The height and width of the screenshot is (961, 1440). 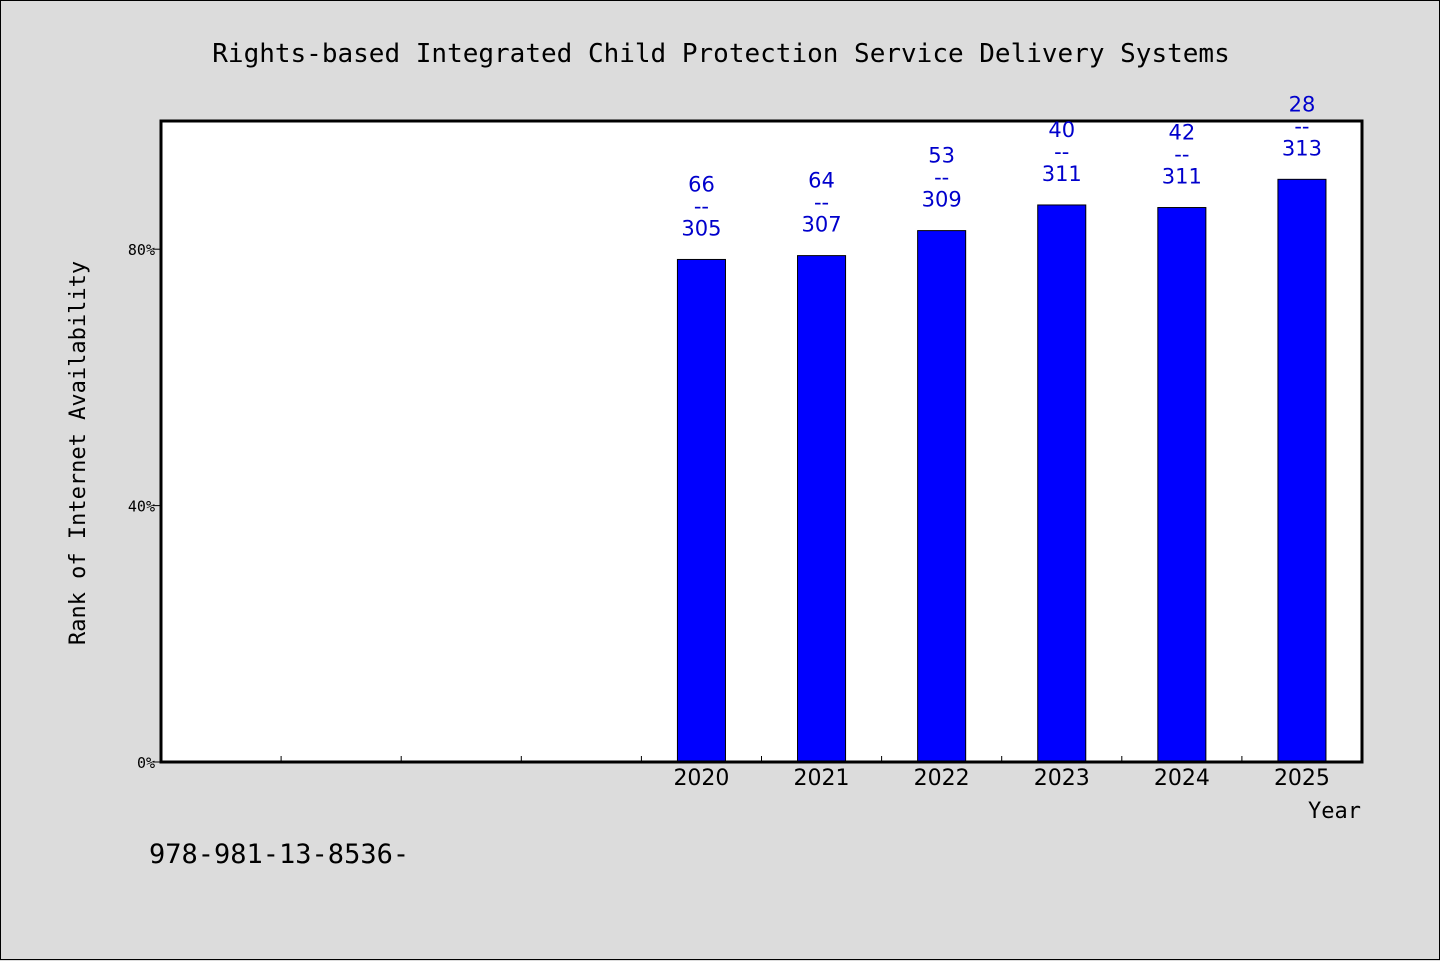 What do you see at coordinates (941, 156) in the screenshot?
I see `data-label-rank: 53` at bounding box center [941, 156].